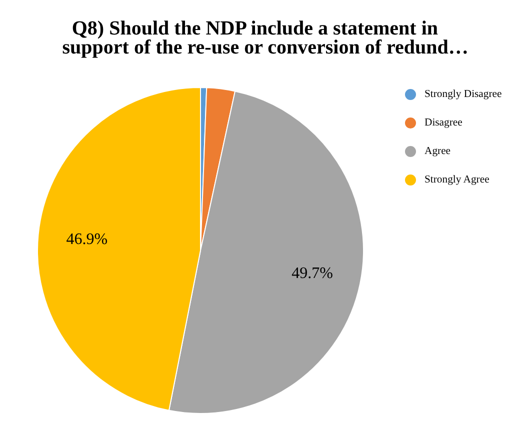 The image size is (529, 433). I want to click on legend-label: Strongly Disagree, so click(463, 94).